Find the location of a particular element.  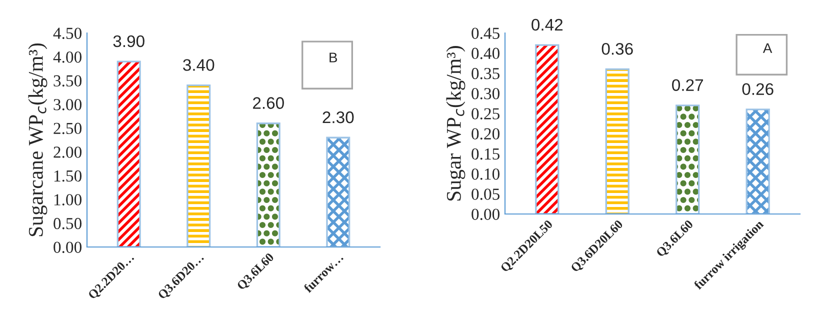

y-tick-label: 1.00 is located at coordinates (68, 200).